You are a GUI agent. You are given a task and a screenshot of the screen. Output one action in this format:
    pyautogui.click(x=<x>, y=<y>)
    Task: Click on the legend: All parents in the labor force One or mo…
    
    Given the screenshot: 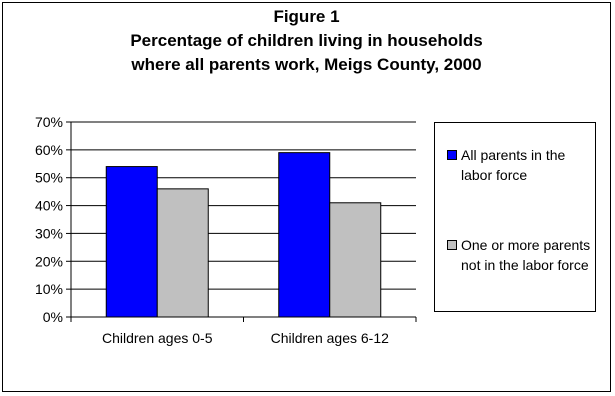 What is the action you would take?
    pyautogui.click(x=515, y=217)
    